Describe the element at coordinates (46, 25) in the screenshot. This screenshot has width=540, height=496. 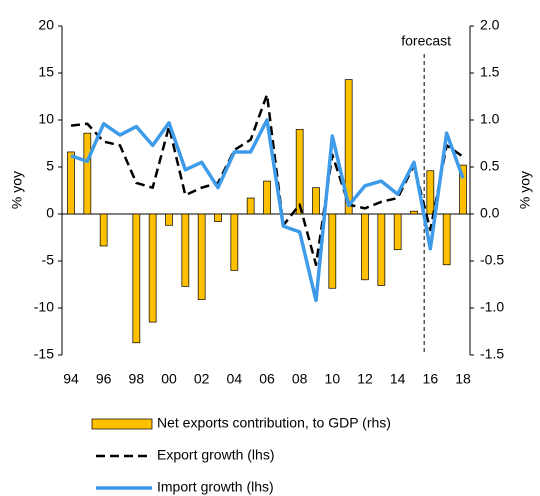
I see `y-tick-label: 20` at that location.